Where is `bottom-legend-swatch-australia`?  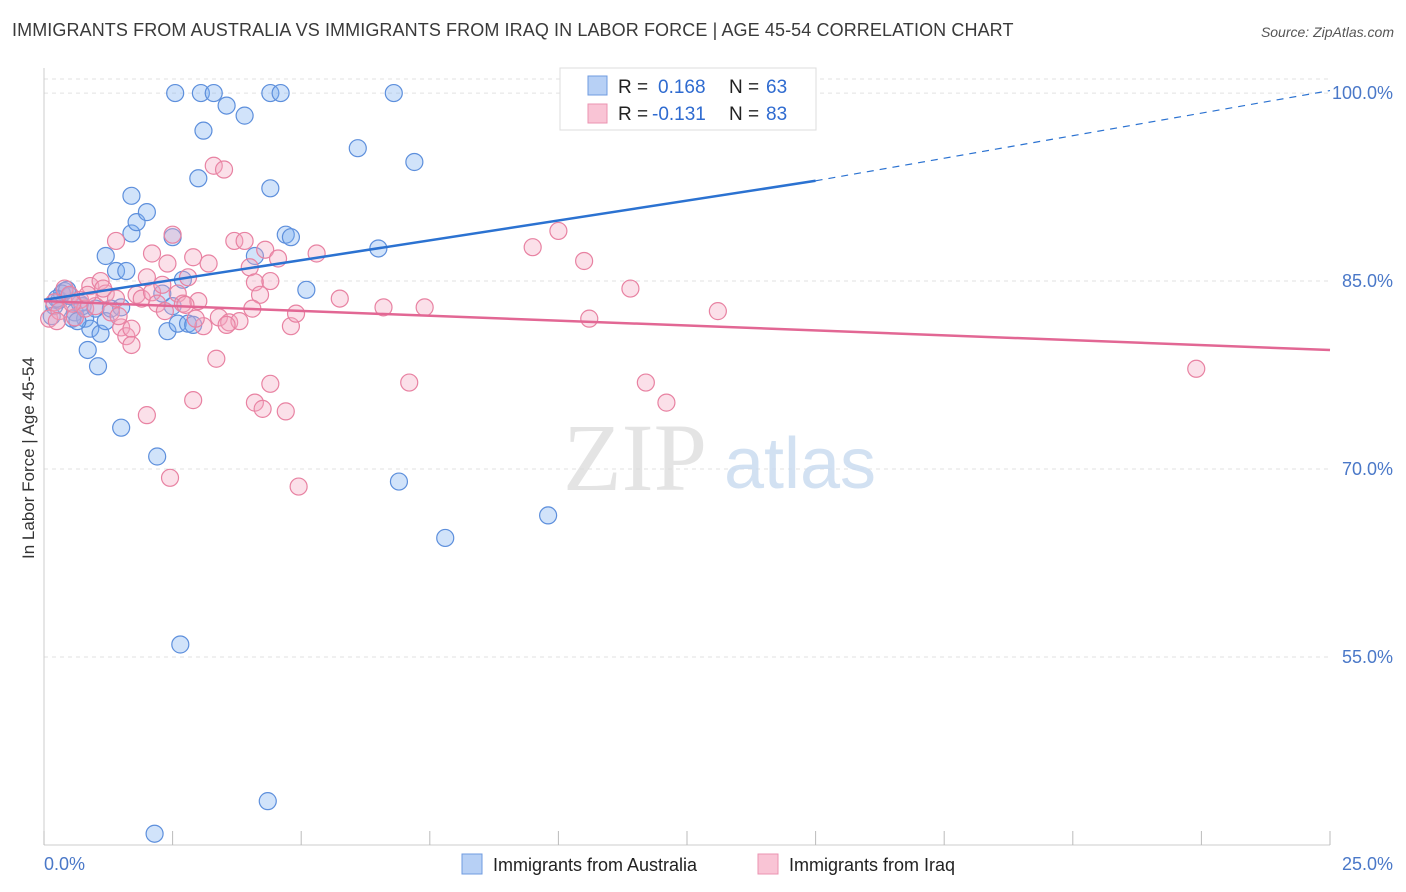 bottom-legend-swatch-australia is located at coordinates (472, 864).